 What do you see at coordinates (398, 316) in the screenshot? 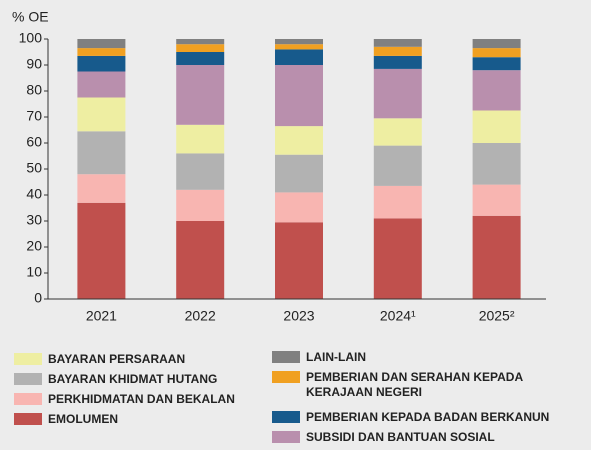
I see `x-tick-label: 2024¹` at bounding box center [398, 316].